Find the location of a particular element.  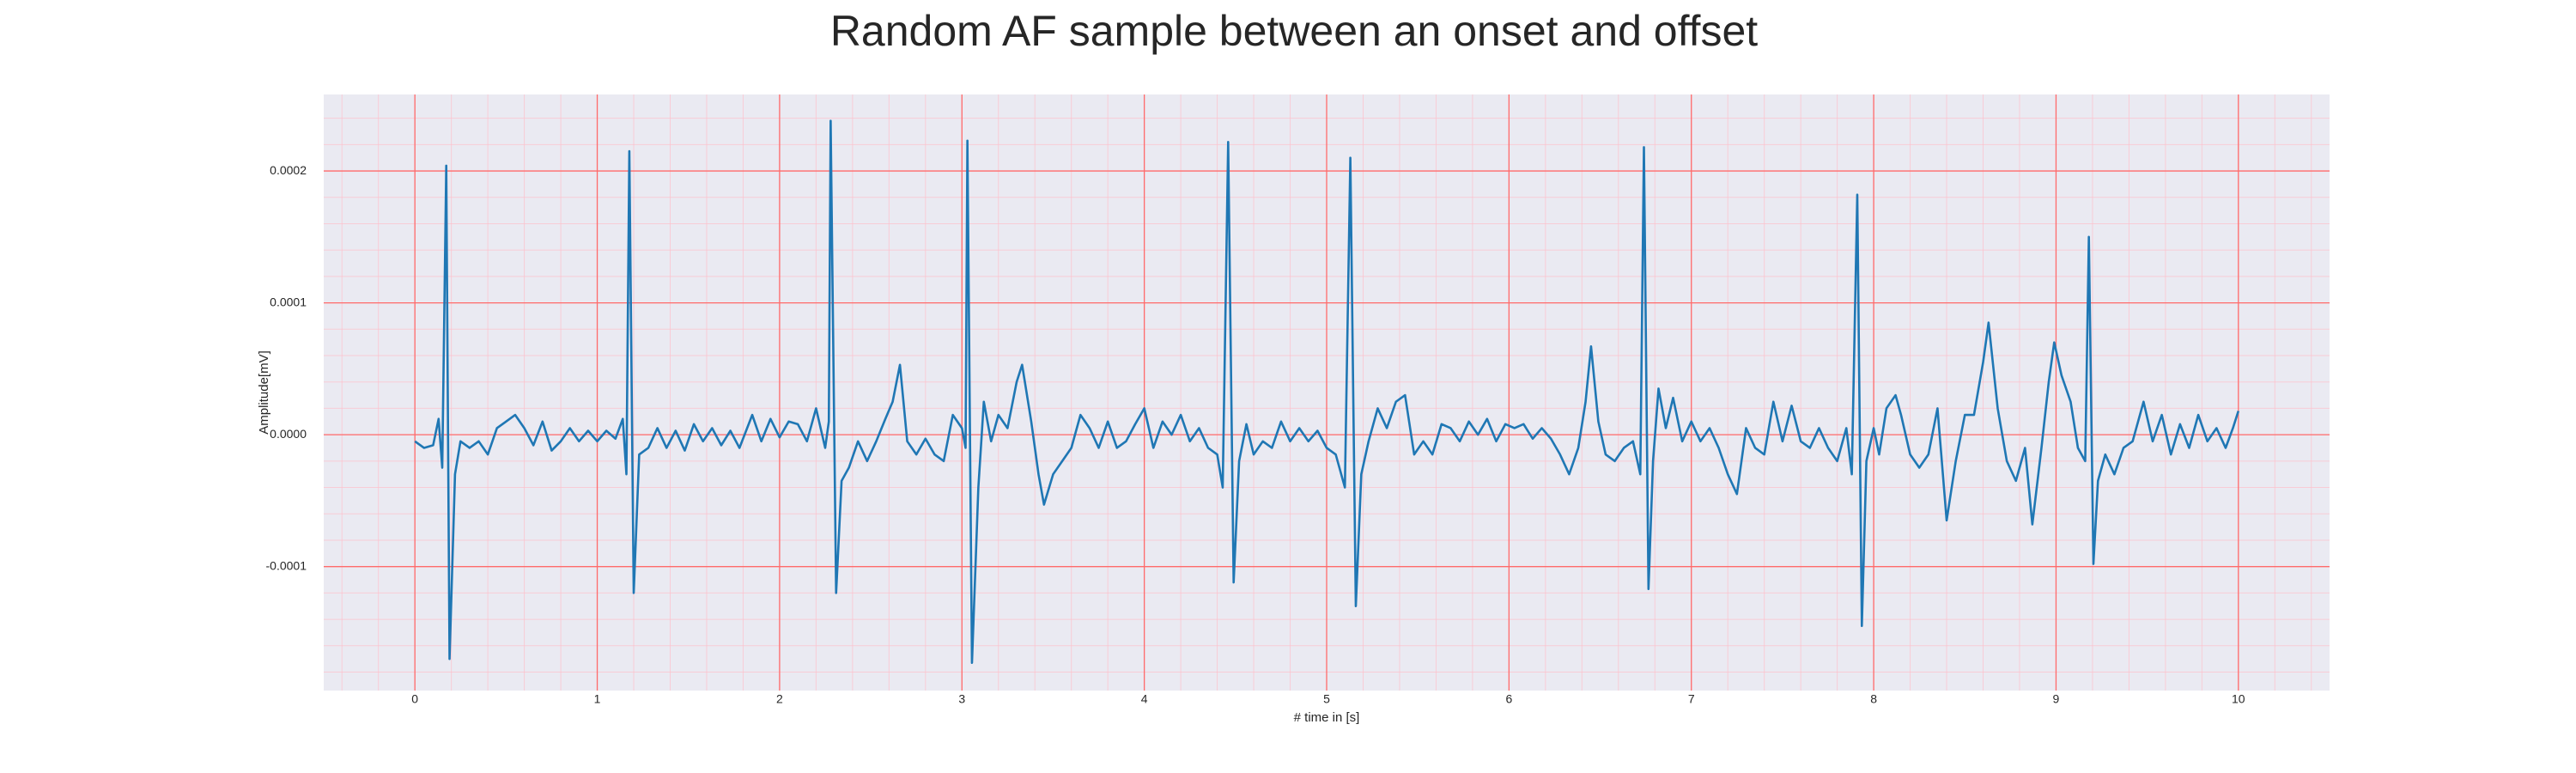

x-tick-label: 6 is located at coordinates (1508, 699).